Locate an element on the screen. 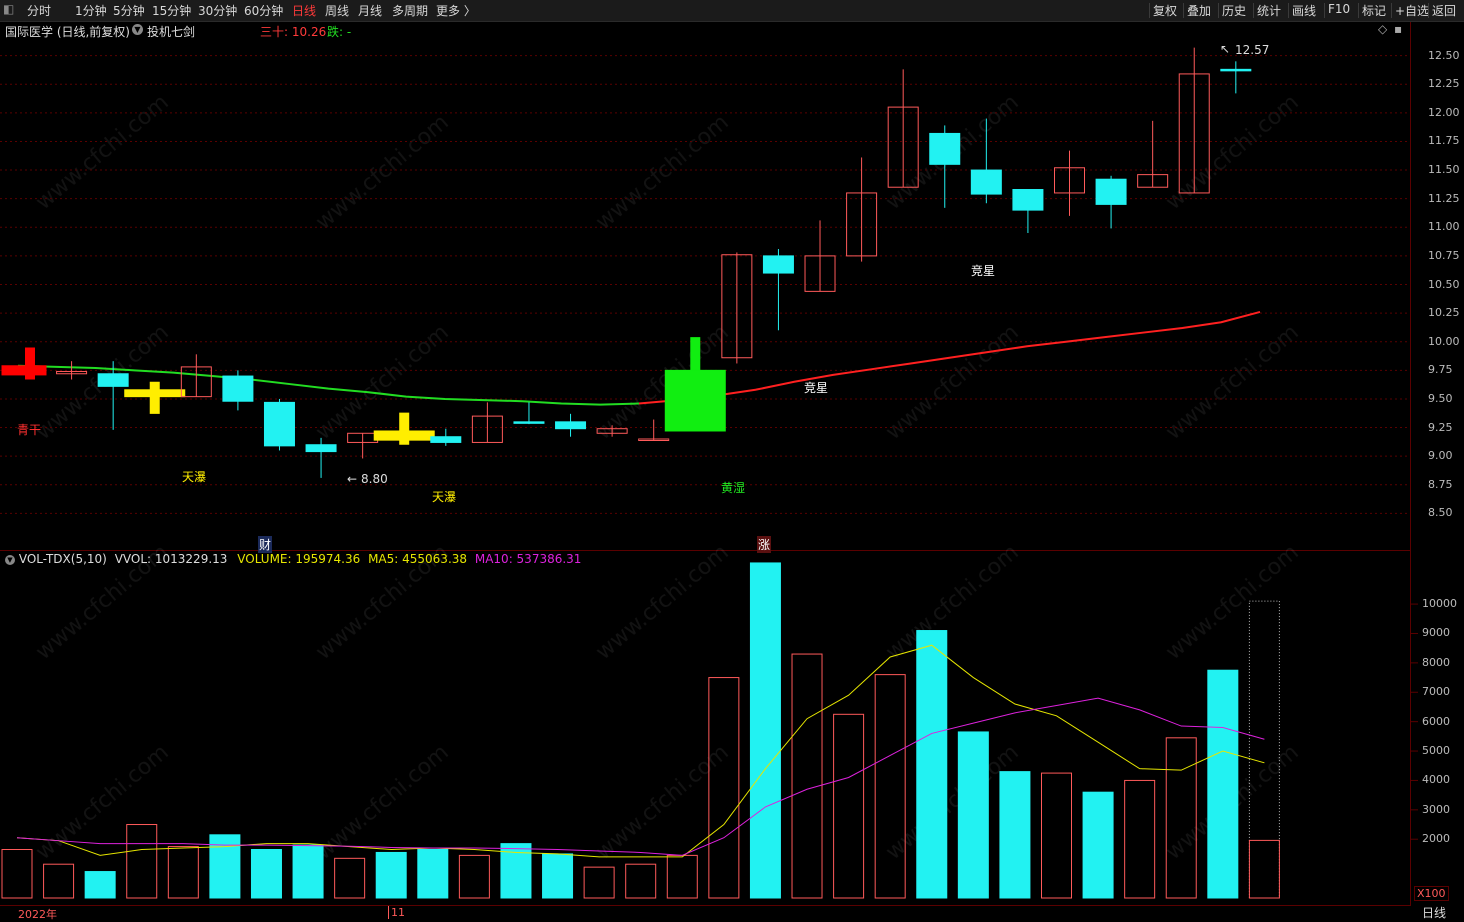 The width and height of the screenshot is (1464, 922). period-tab-8: 月线 is located at coordinates (370, 11).